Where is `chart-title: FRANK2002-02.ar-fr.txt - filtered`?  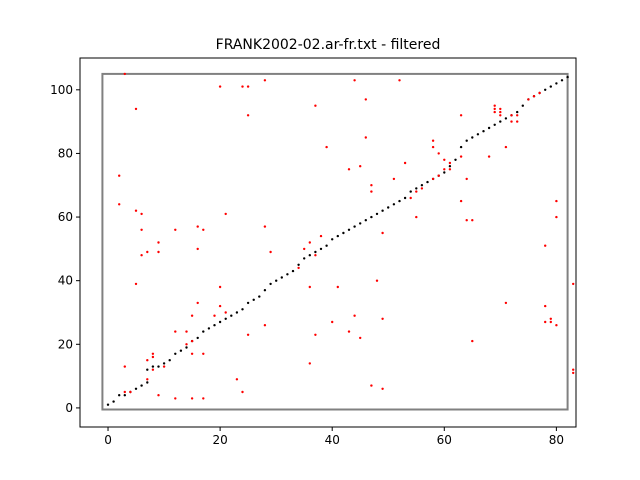 chart-title: FRANK2002-02.ar-fr.txt - filtered is located at coordinates (328, 45).